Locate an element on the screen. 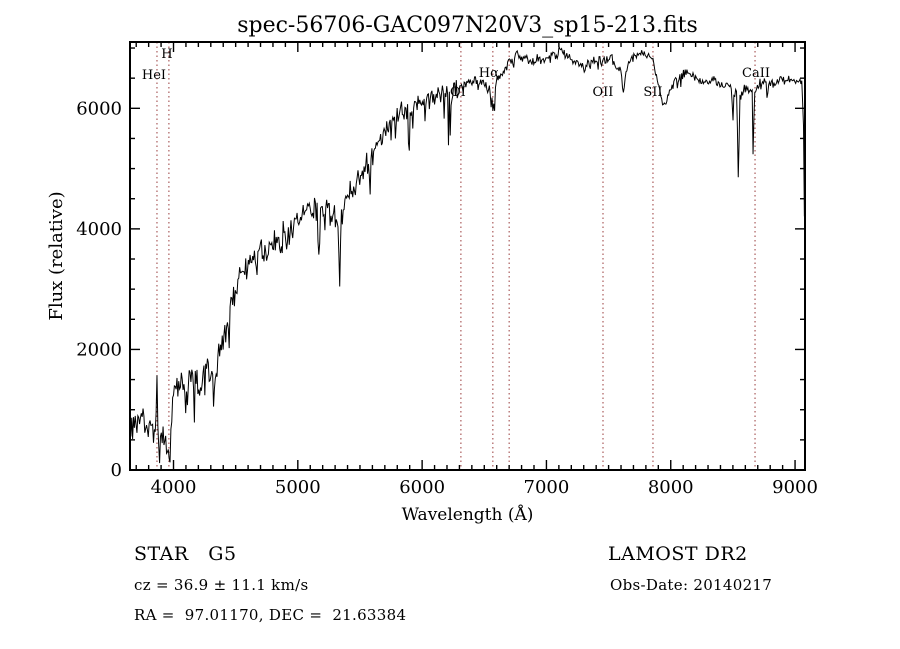 This screenshot has width=900, height=649. x-axis-label: Wavelength (Å) is located at coordinates (468, 514).